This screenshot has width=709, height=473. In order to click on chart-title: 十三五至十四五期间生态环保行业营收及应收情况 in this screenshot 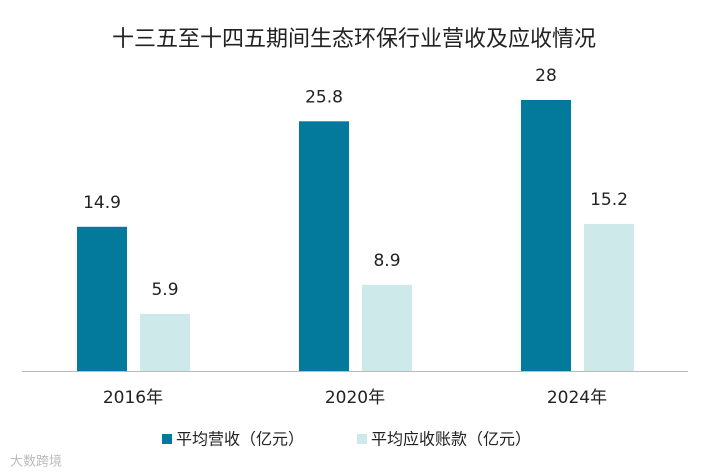, I will do `click(354, 39)`.